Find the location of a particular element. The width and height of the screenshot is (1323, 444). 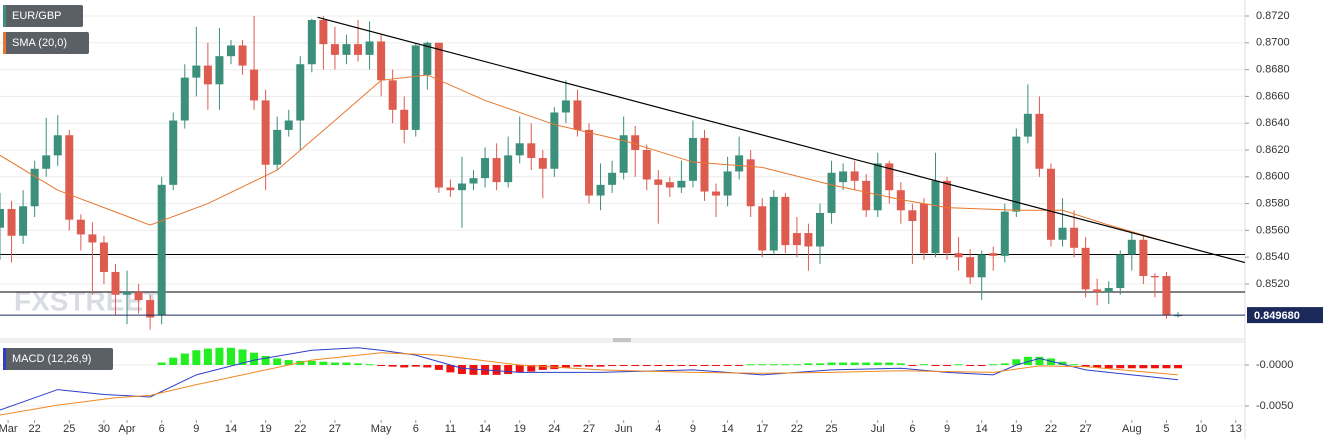

x-tick-label: 9 is located at coordinates (693, 429).